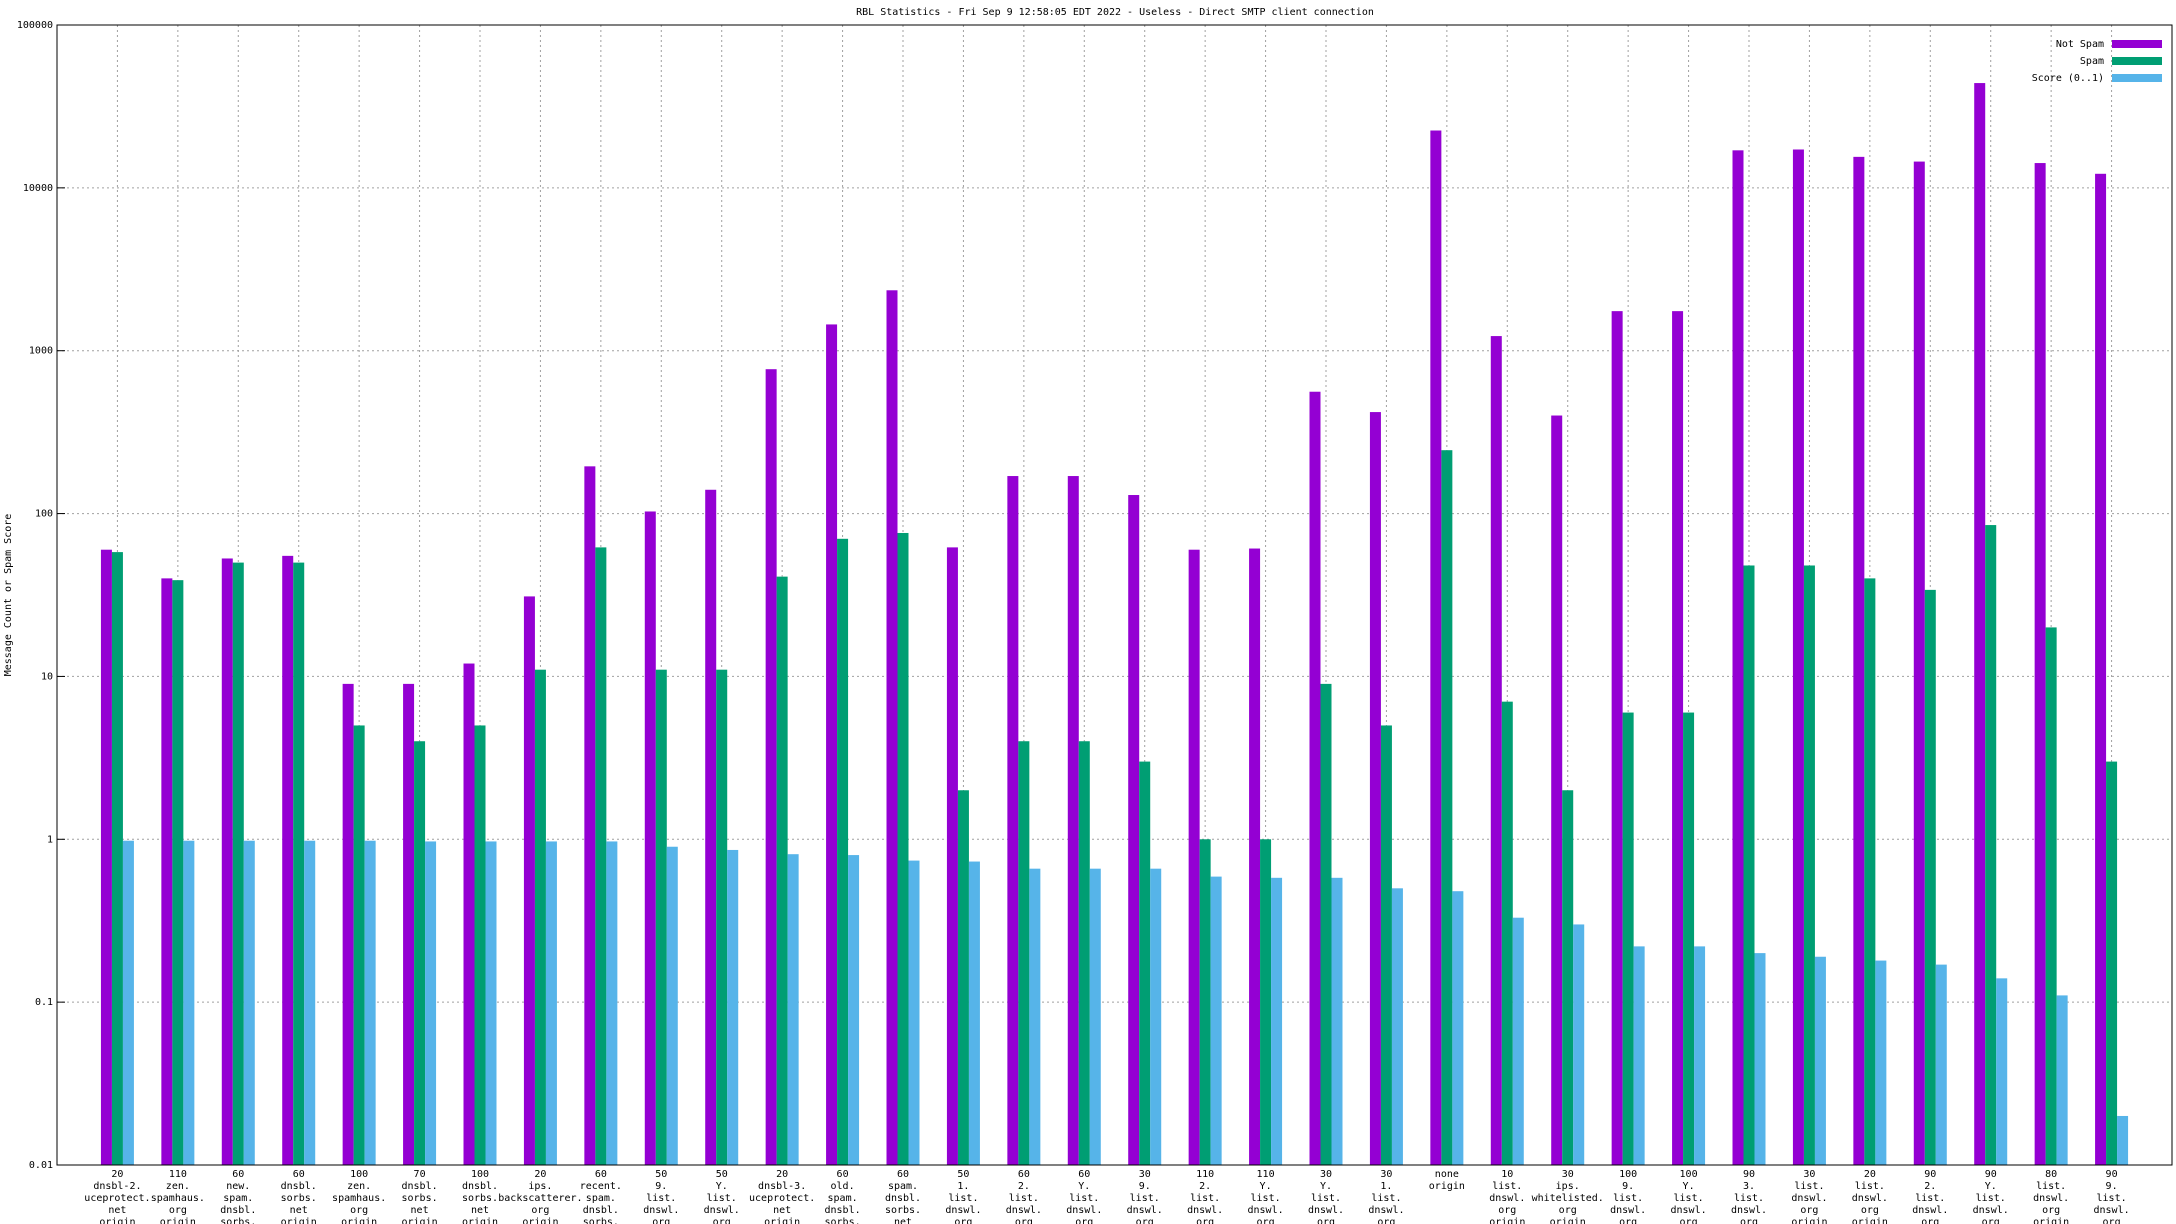 This screenshot has width=2176, height=1224. Describe the element at coordinates (44, 514) in the screenshot. I see `y-tick-label: 100` at that location.